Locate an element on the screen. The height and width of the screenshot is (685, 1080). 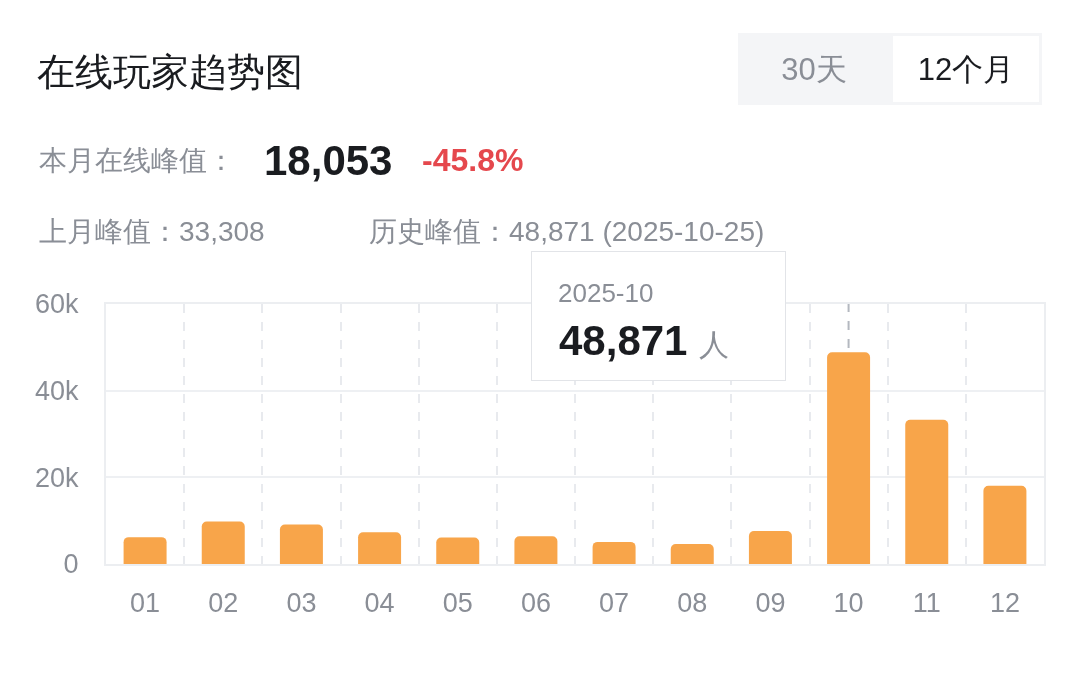
x-tick-label: 10 is located at coordinates (848, 603).